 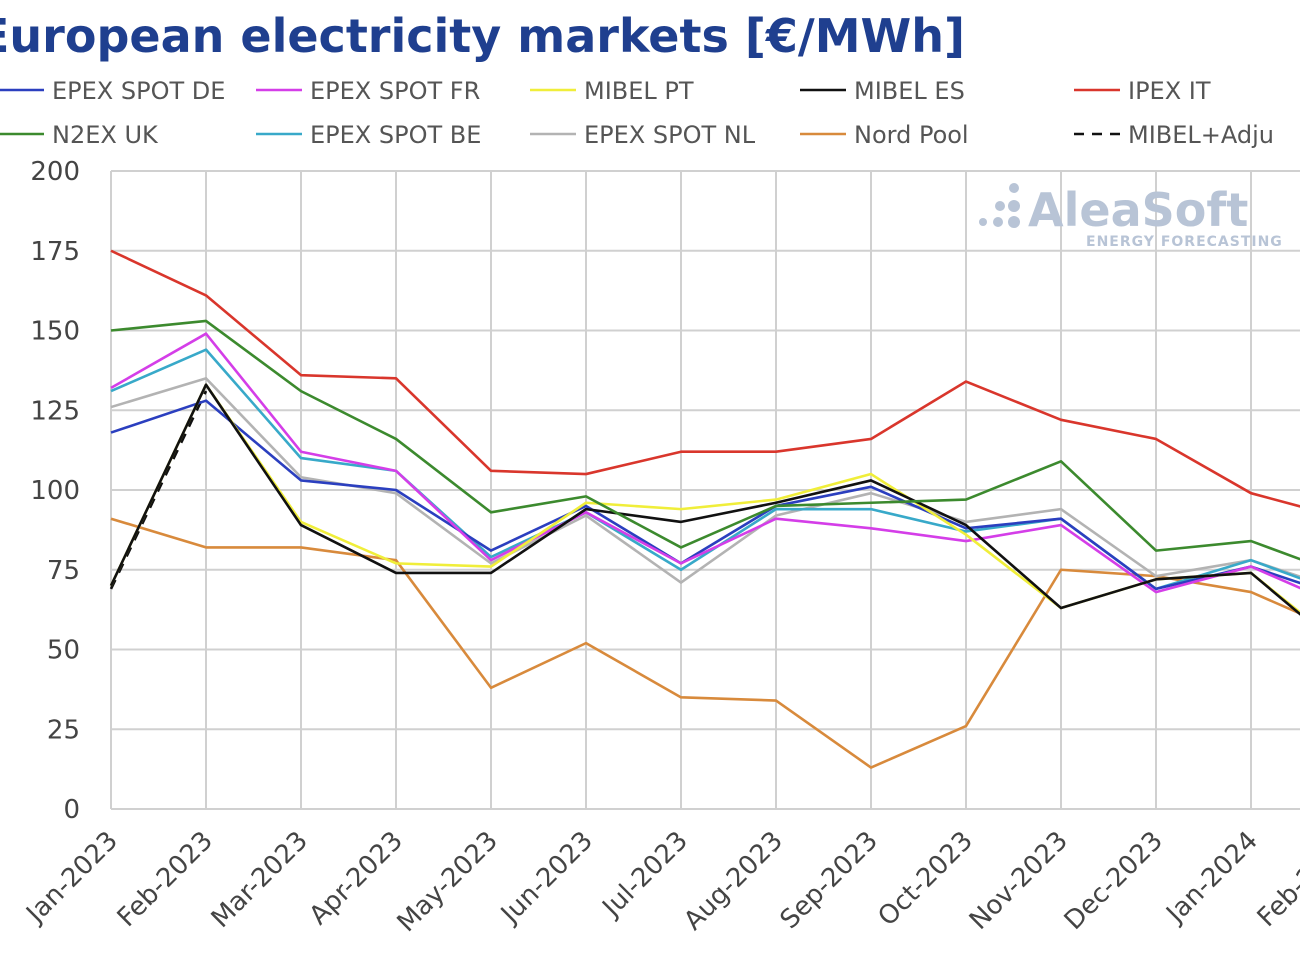 I want to click on legend-label: EPEX SPOT FR, so click(x=395, y=91).